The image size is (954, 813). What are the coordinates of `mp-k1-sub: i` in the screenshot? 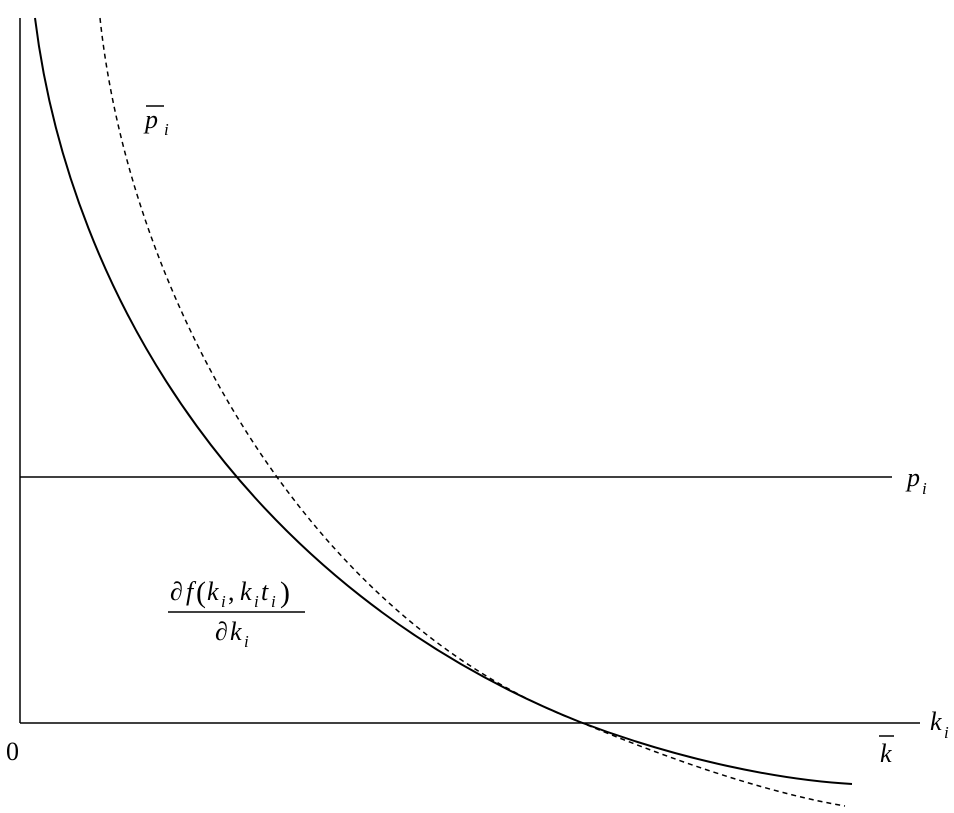 It's located at (223, 601).